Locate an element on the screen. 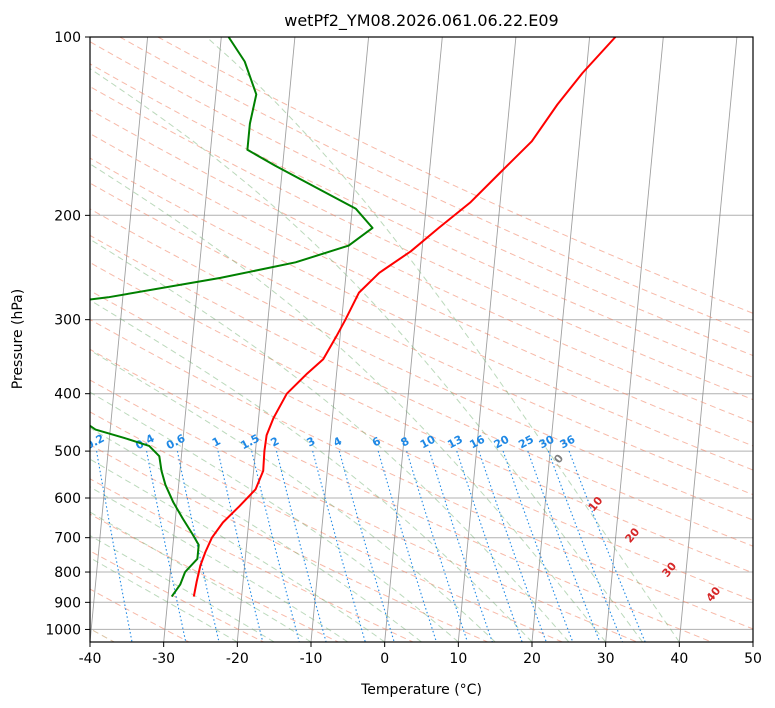  y-tick-label: 1000 is located at coordinates (63, 630).